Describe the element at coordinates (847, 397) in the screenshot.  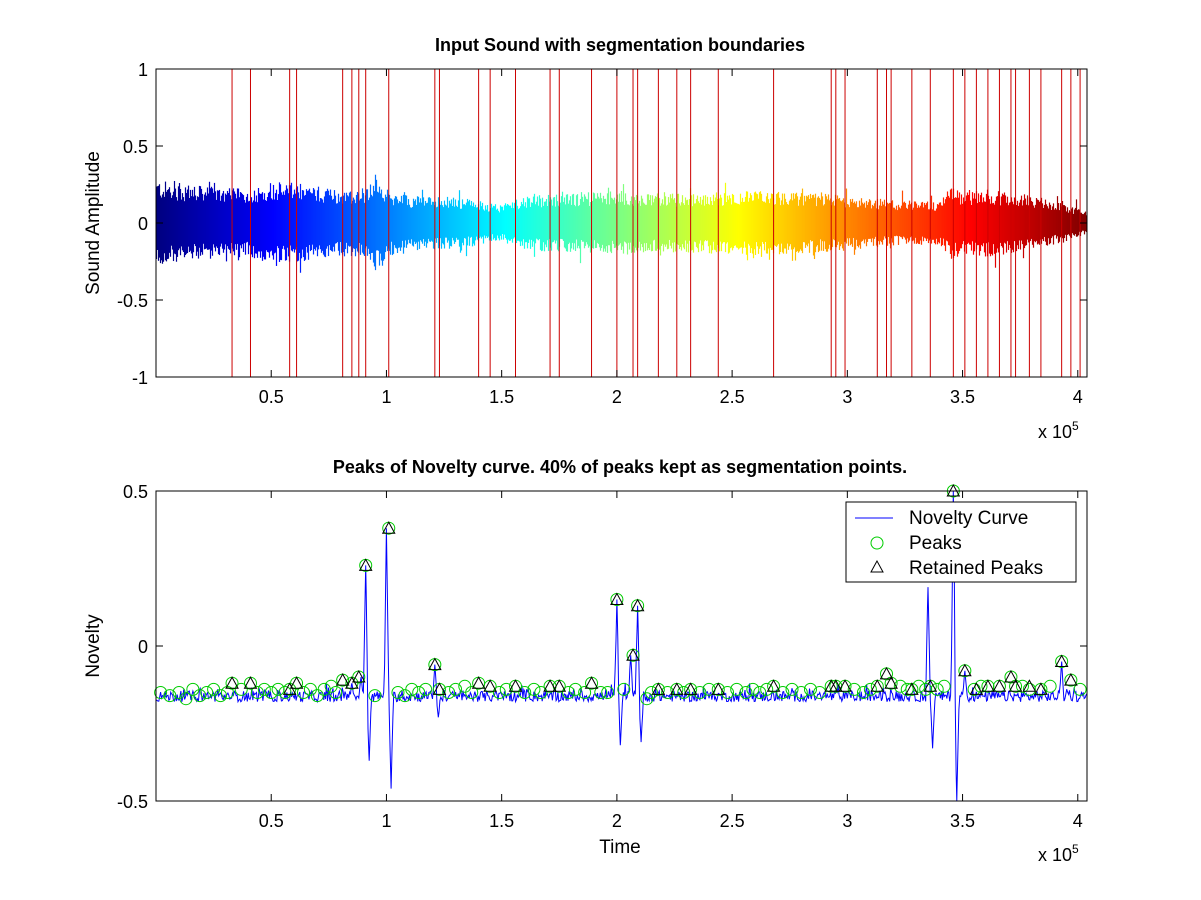
I see `x-tick-label: 3` at that location.